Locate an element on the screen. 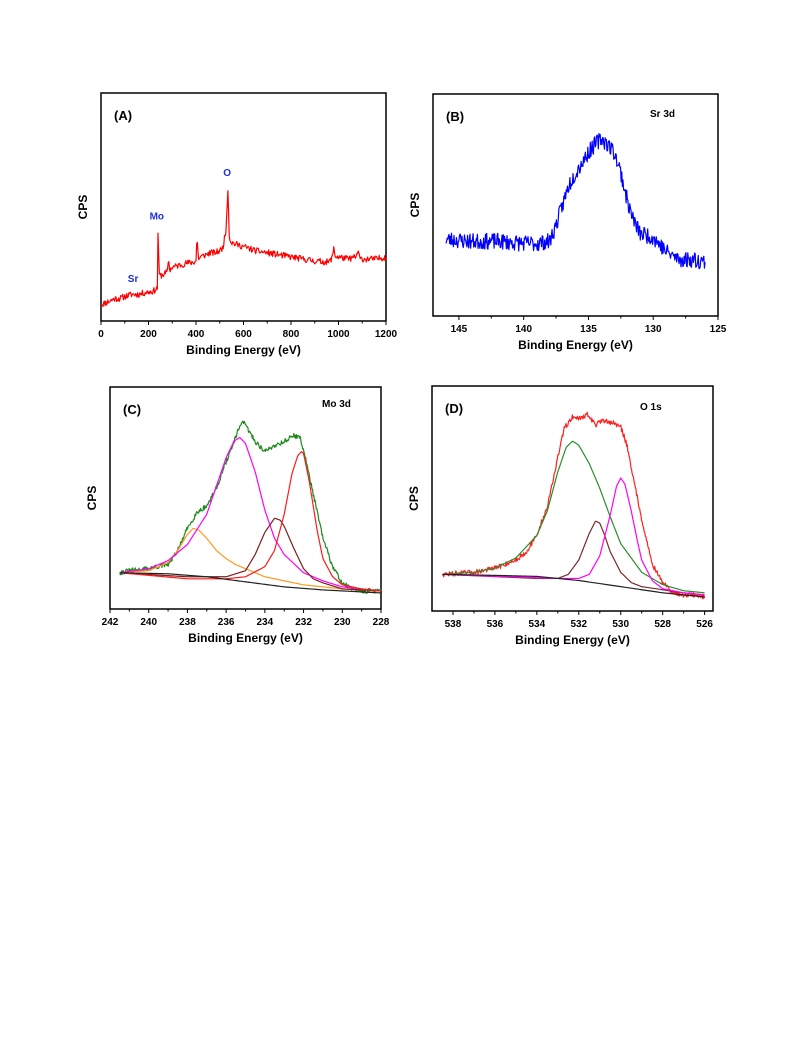 Image resolution: width=793 pixels, height=1057 pixels. spectrum-label: Mo 3d is located at coordinates (336, 404).